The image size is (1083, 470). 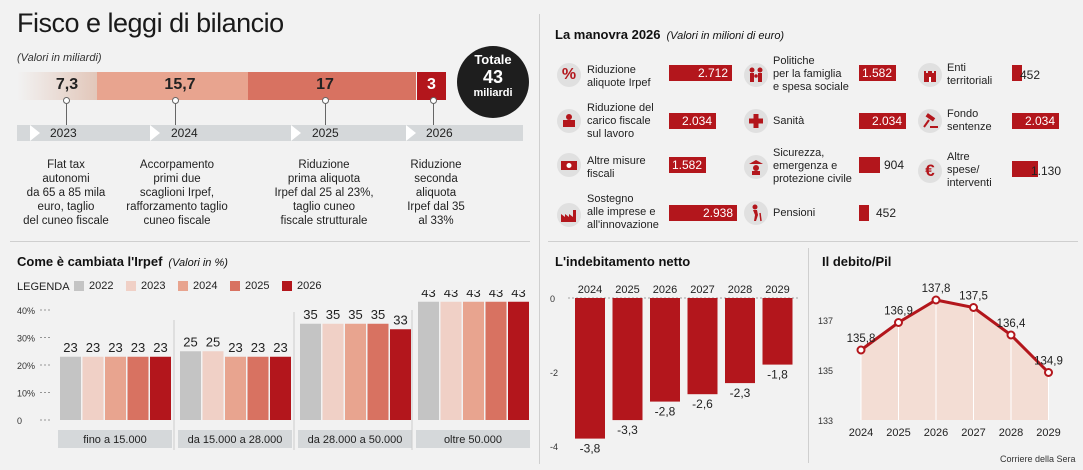 I want to click on debt-point-label: 136,4, so click(x=1011, y=324).